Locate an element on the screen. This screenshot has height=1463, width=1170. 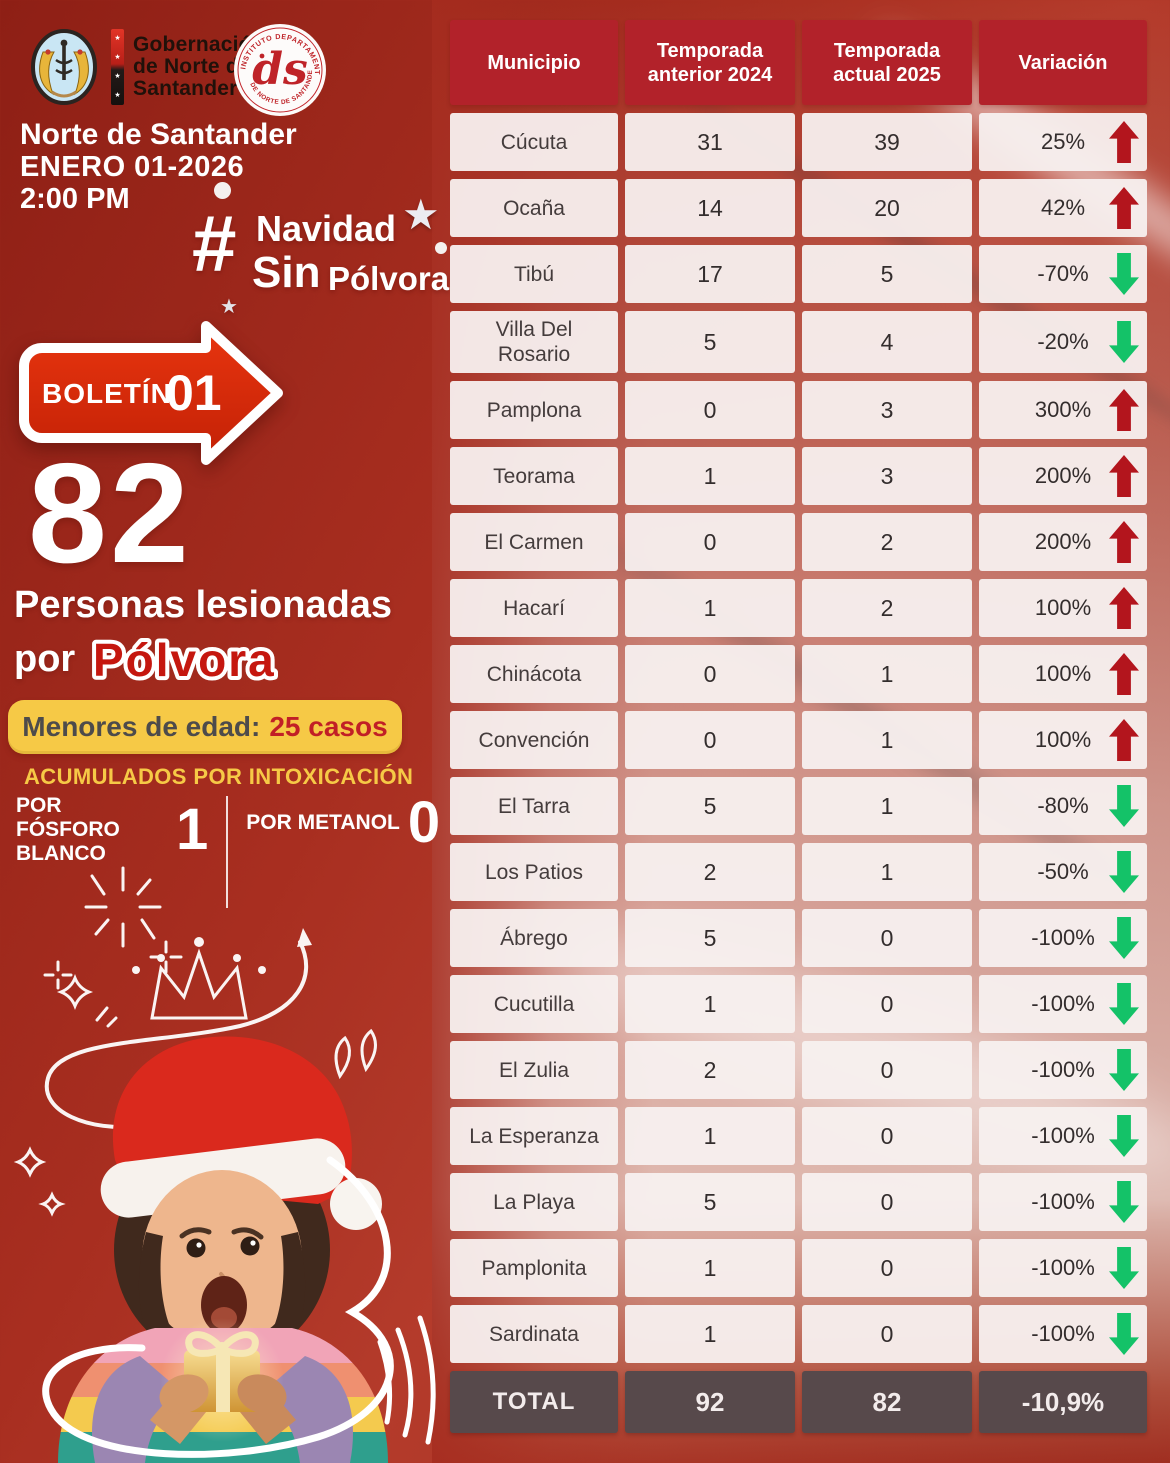
table-row: Ocaña 14 20 42% is located at coordinates (798, 208).